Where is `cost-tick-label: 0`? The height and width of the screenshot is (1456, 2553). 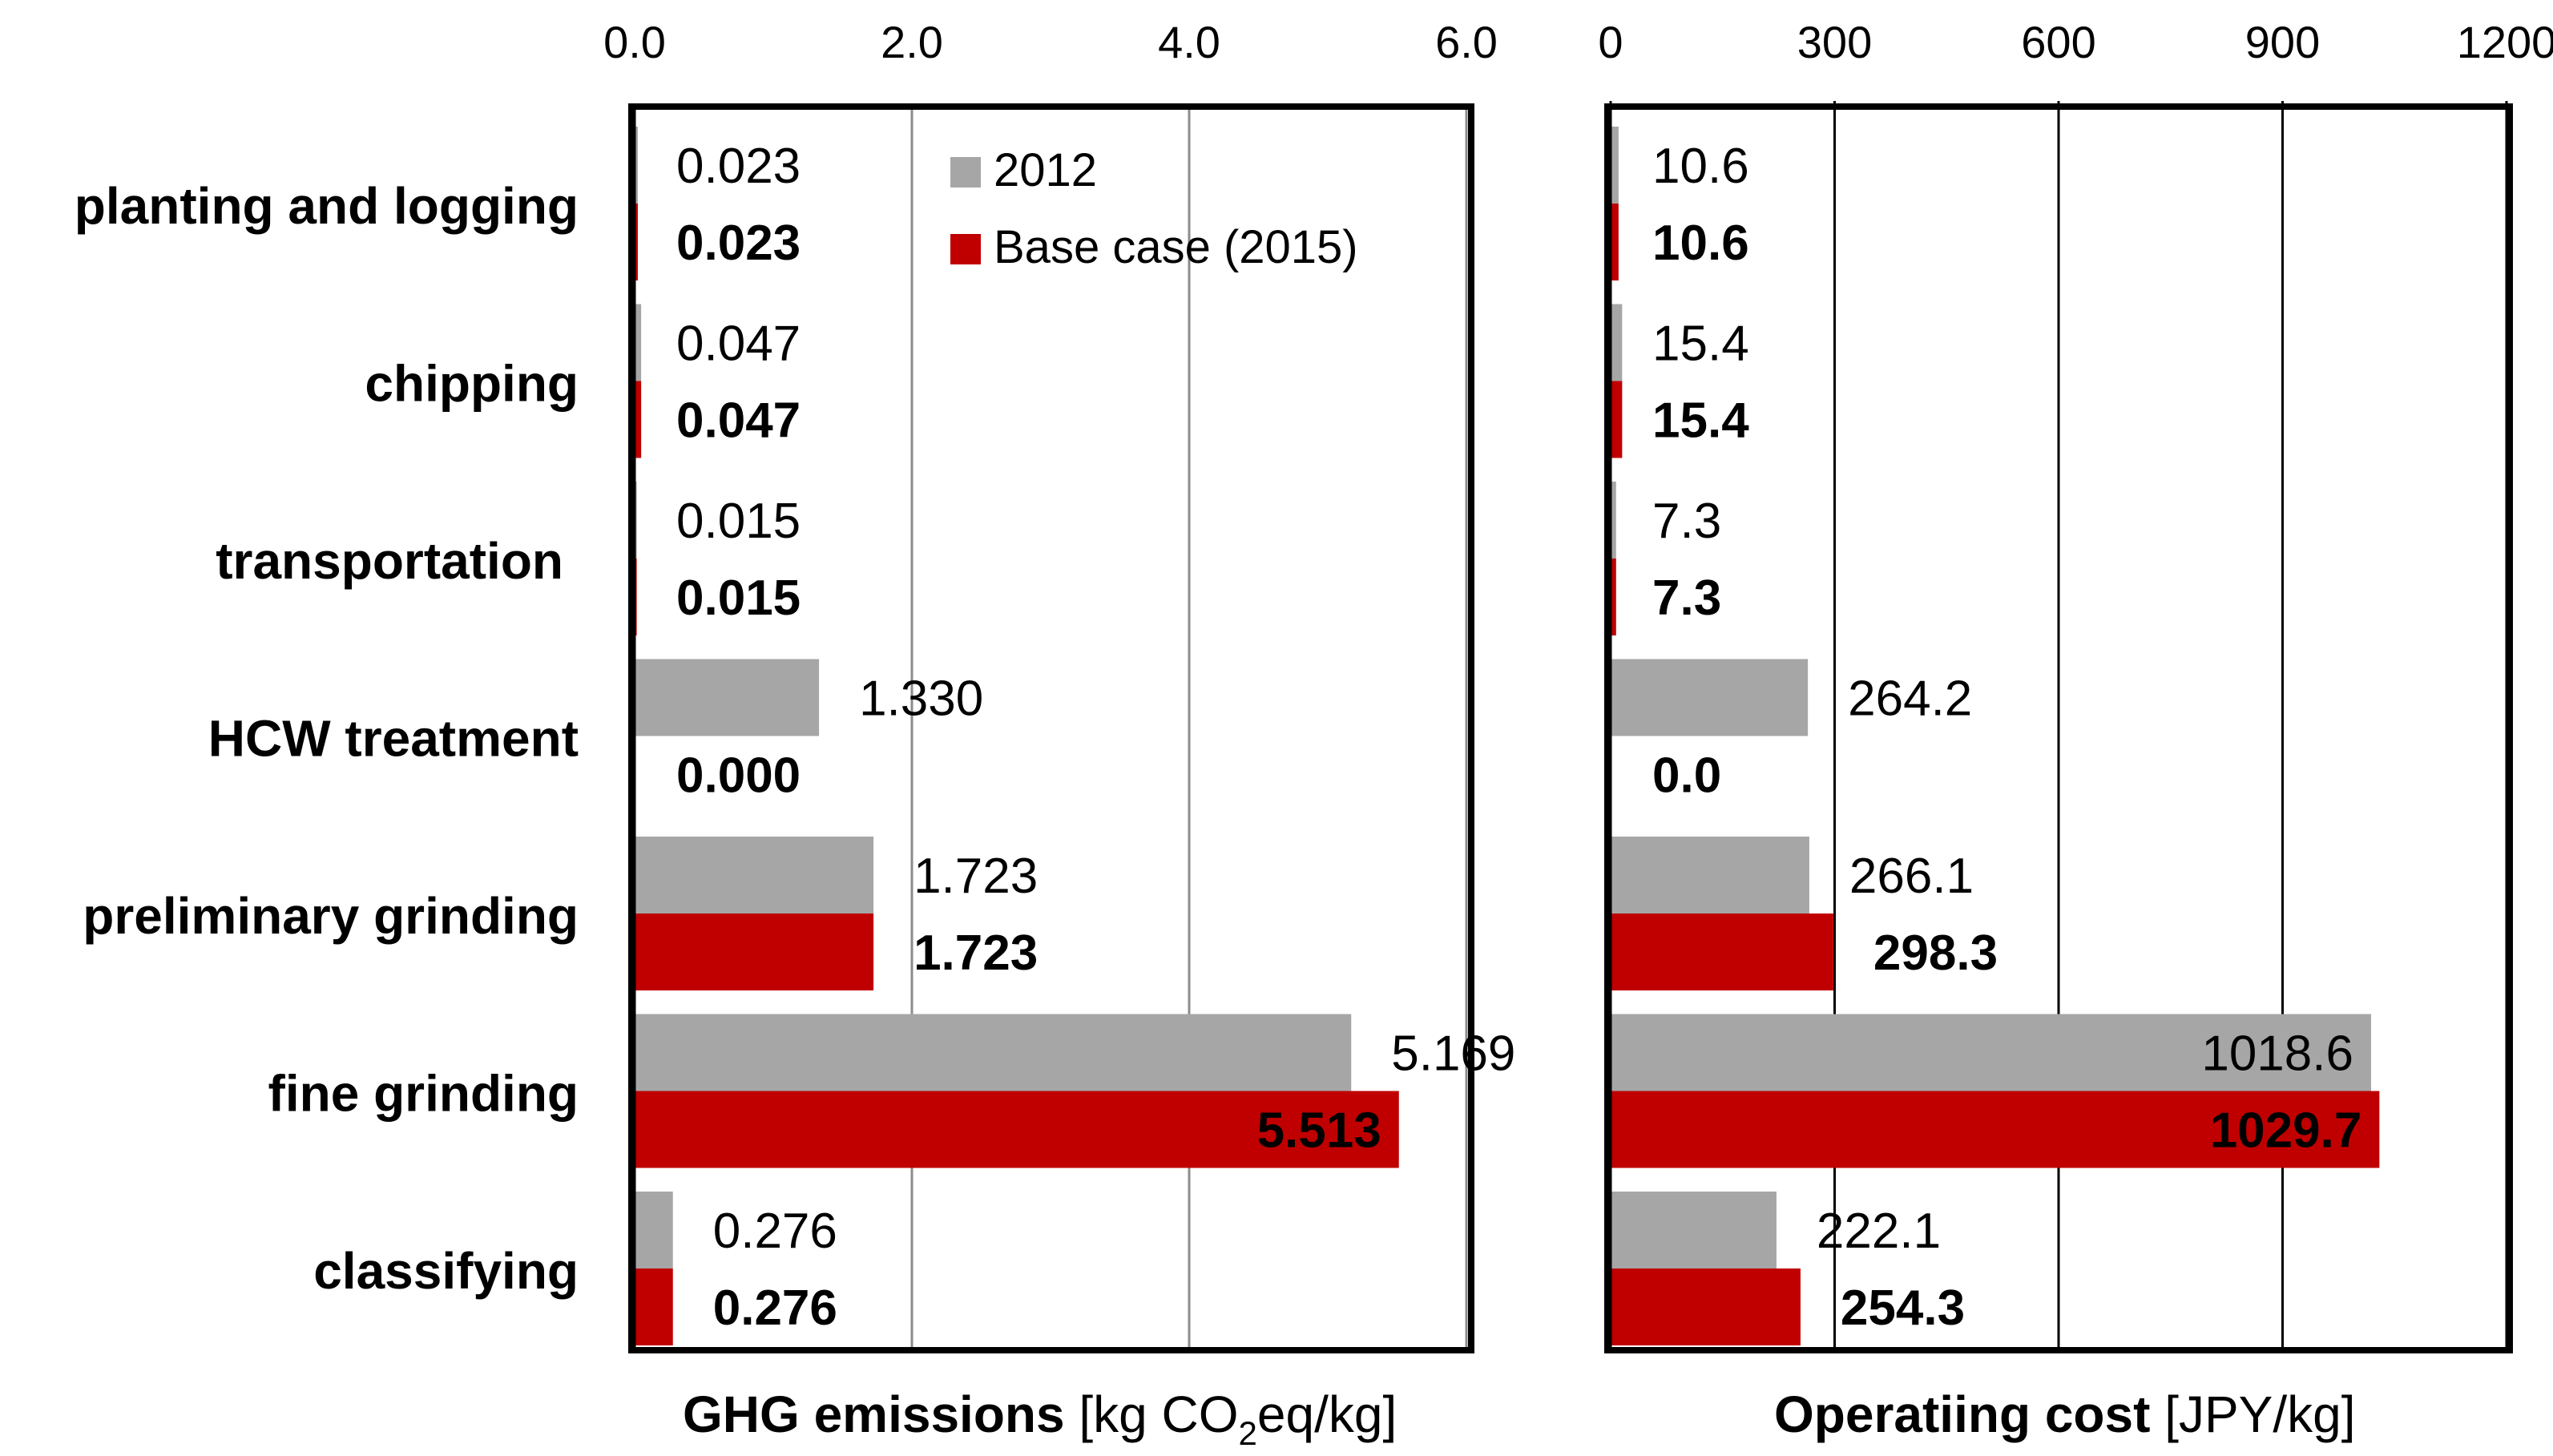
cost-tick-label: 0 is located at coordinates (1610, 42).